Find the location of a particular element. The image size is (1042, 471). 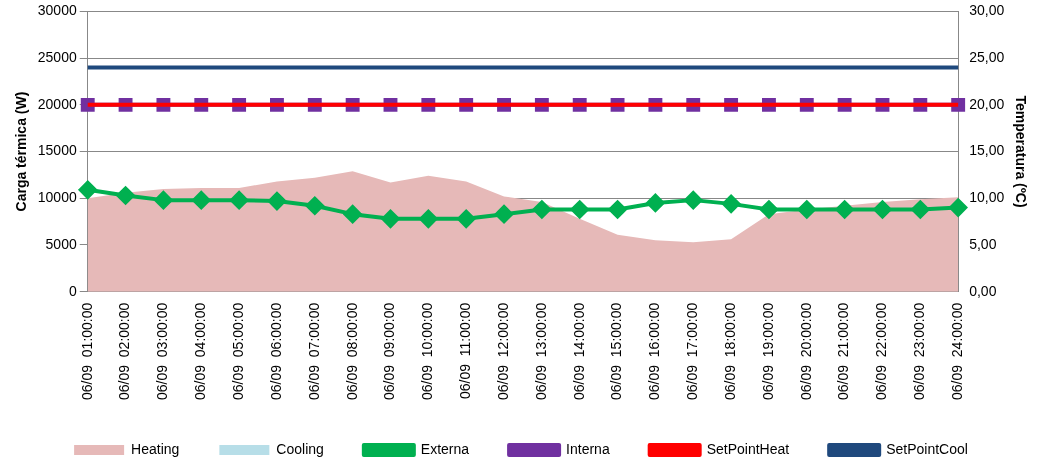

y2-axis-title: Temperatura (ºC) is located at coordinates (1020, 151).